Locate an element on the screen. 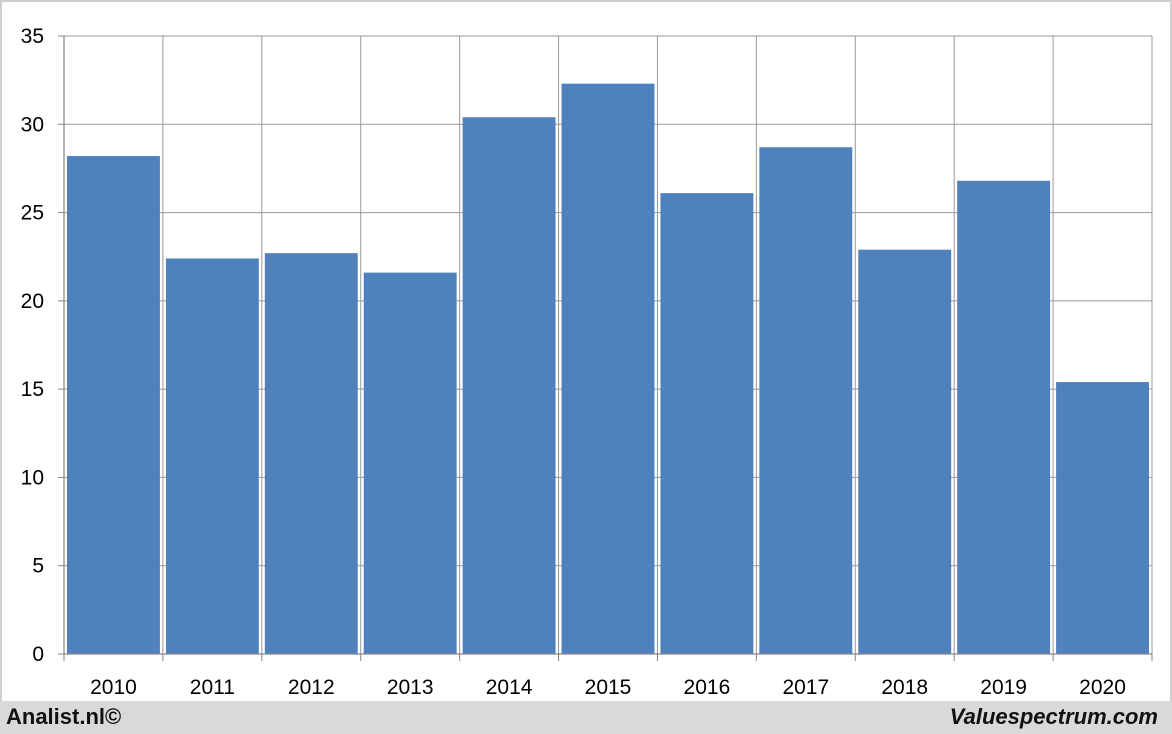  bar-2018 is located at coordinates (905, 451).